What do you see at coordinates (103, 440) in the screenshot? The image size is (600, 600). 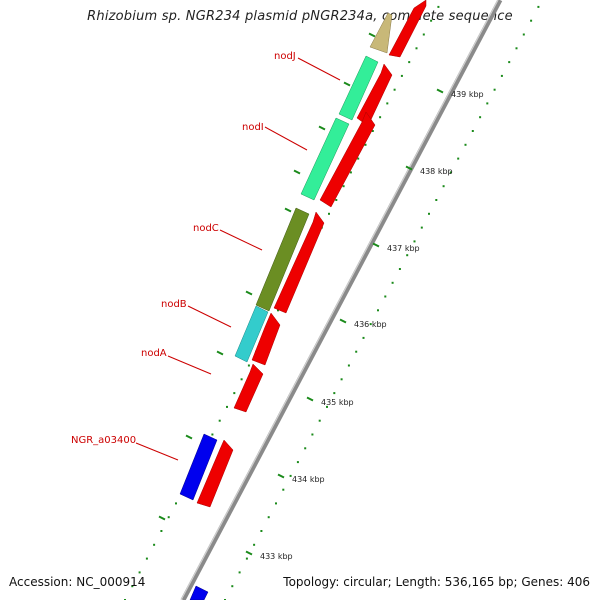 I see `gene-label-NGR_a03400: NGR_a03400` at bounding box center [103, 440].